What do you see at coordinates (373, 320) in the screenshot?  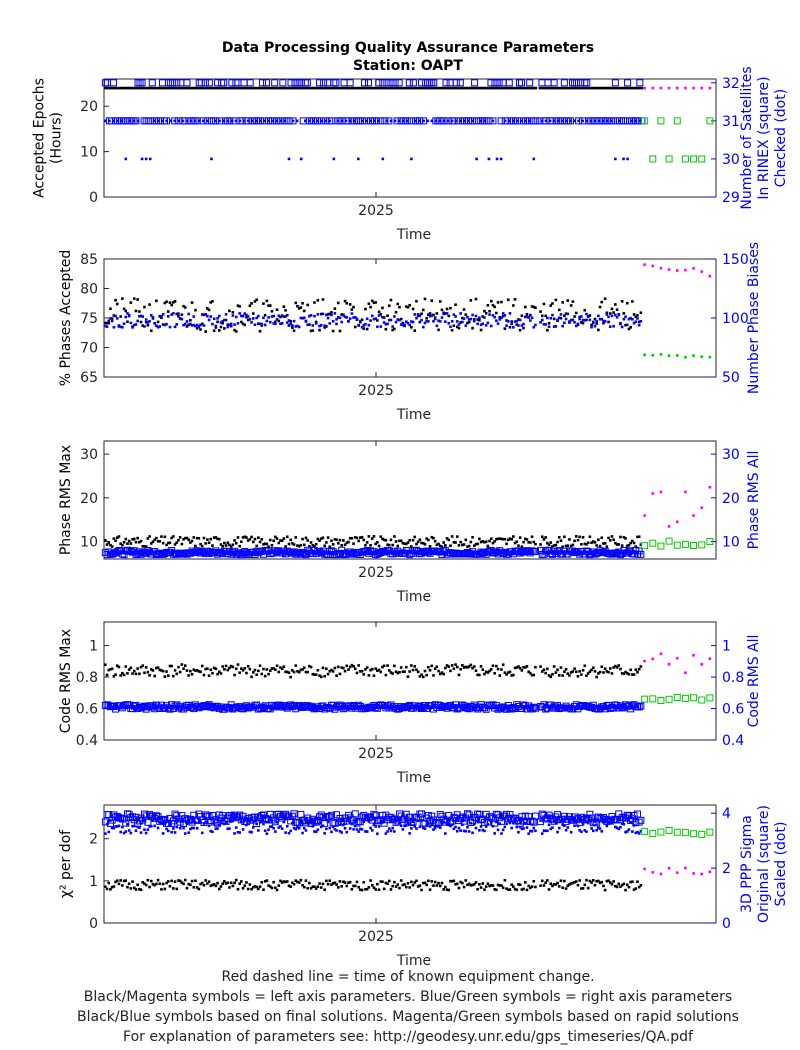 I see `series-final-right-dot` at bounding box center [373, 320].